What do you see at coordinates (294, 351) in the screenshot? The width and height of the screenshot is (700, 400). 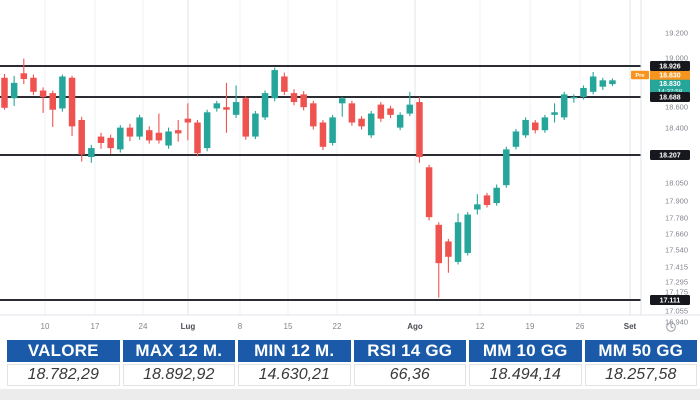 I see `stat-header-cell: MIN 12 M.` at bounding box center [294, 351].